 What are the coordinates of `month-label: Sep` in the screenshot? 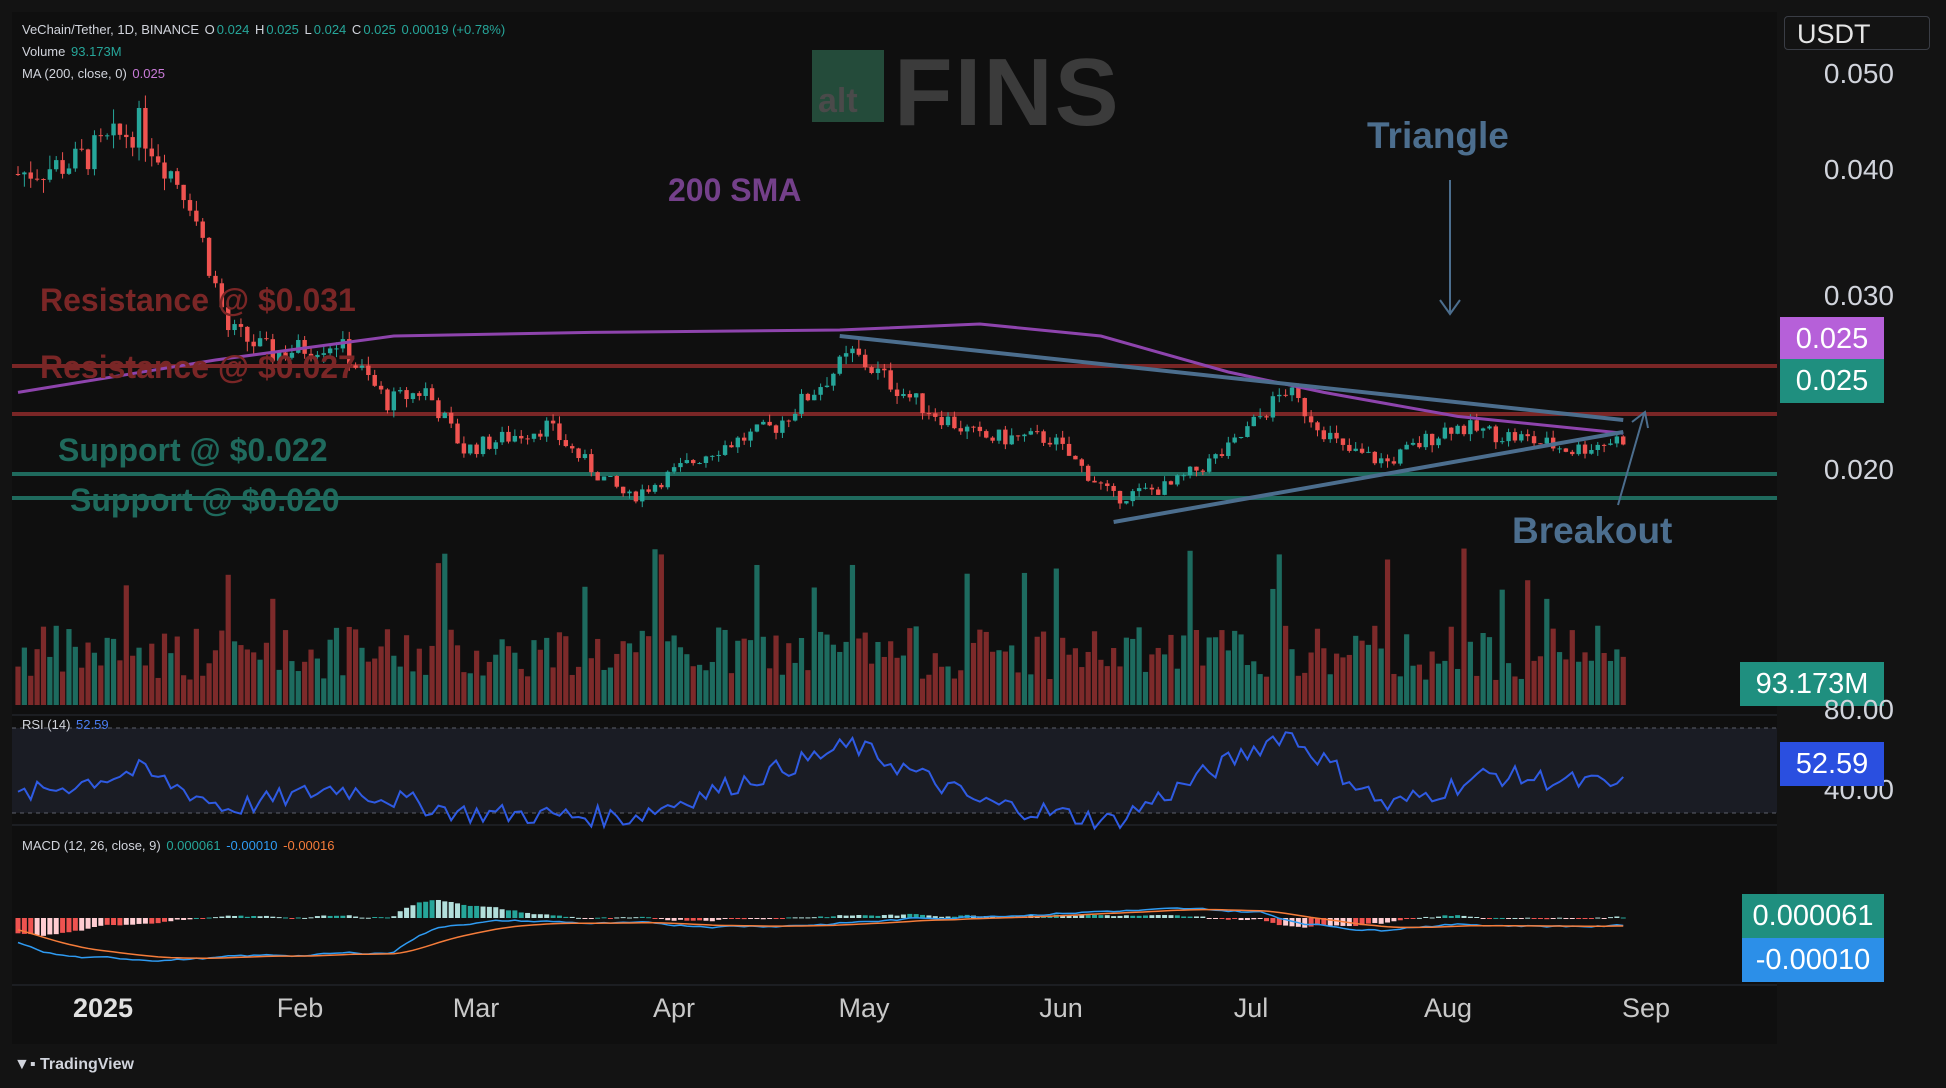 It's located at (1646, 1008).